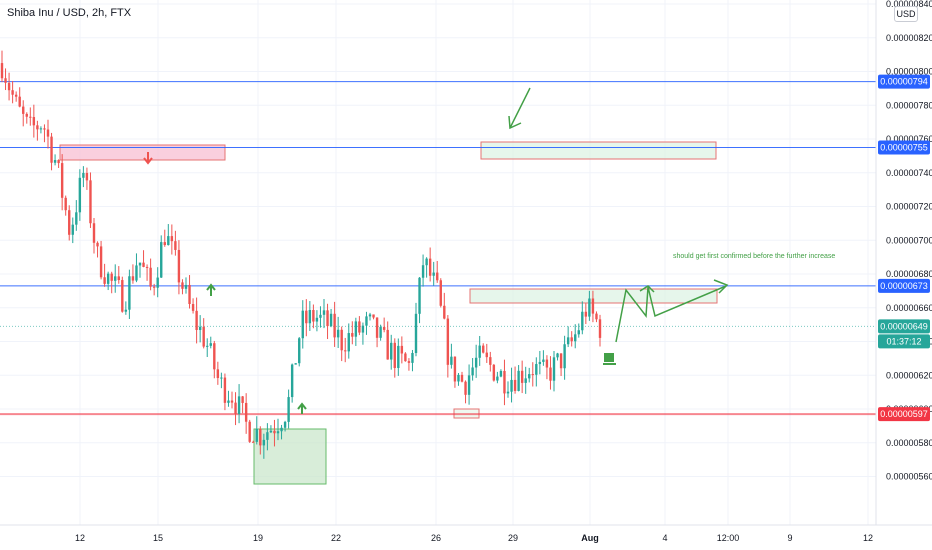 This screenshot has height=550, width=932. What do you see at coordinates (904, 286) in the screenshot?
I see `level-price-label: 0.00000673` at bounding box center [904, 286].